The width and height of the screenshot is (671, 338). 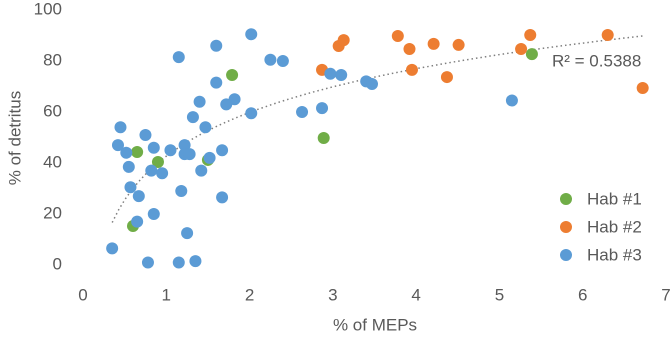 I want to click on y-axis-label: % of detritus, so click(x=14, y=138).